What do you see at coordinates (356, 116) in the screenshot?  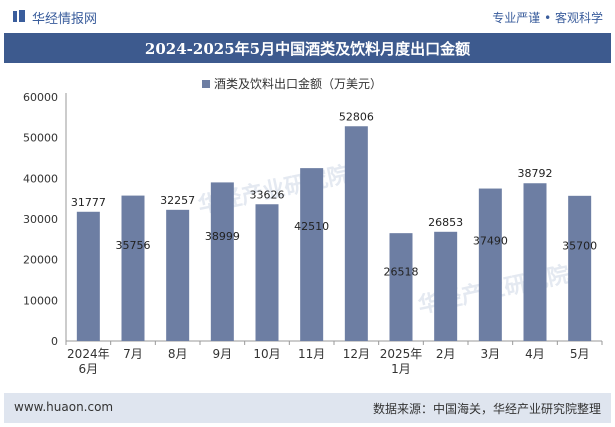 I see `data-label: 52806` at bounding box center [356, 116].